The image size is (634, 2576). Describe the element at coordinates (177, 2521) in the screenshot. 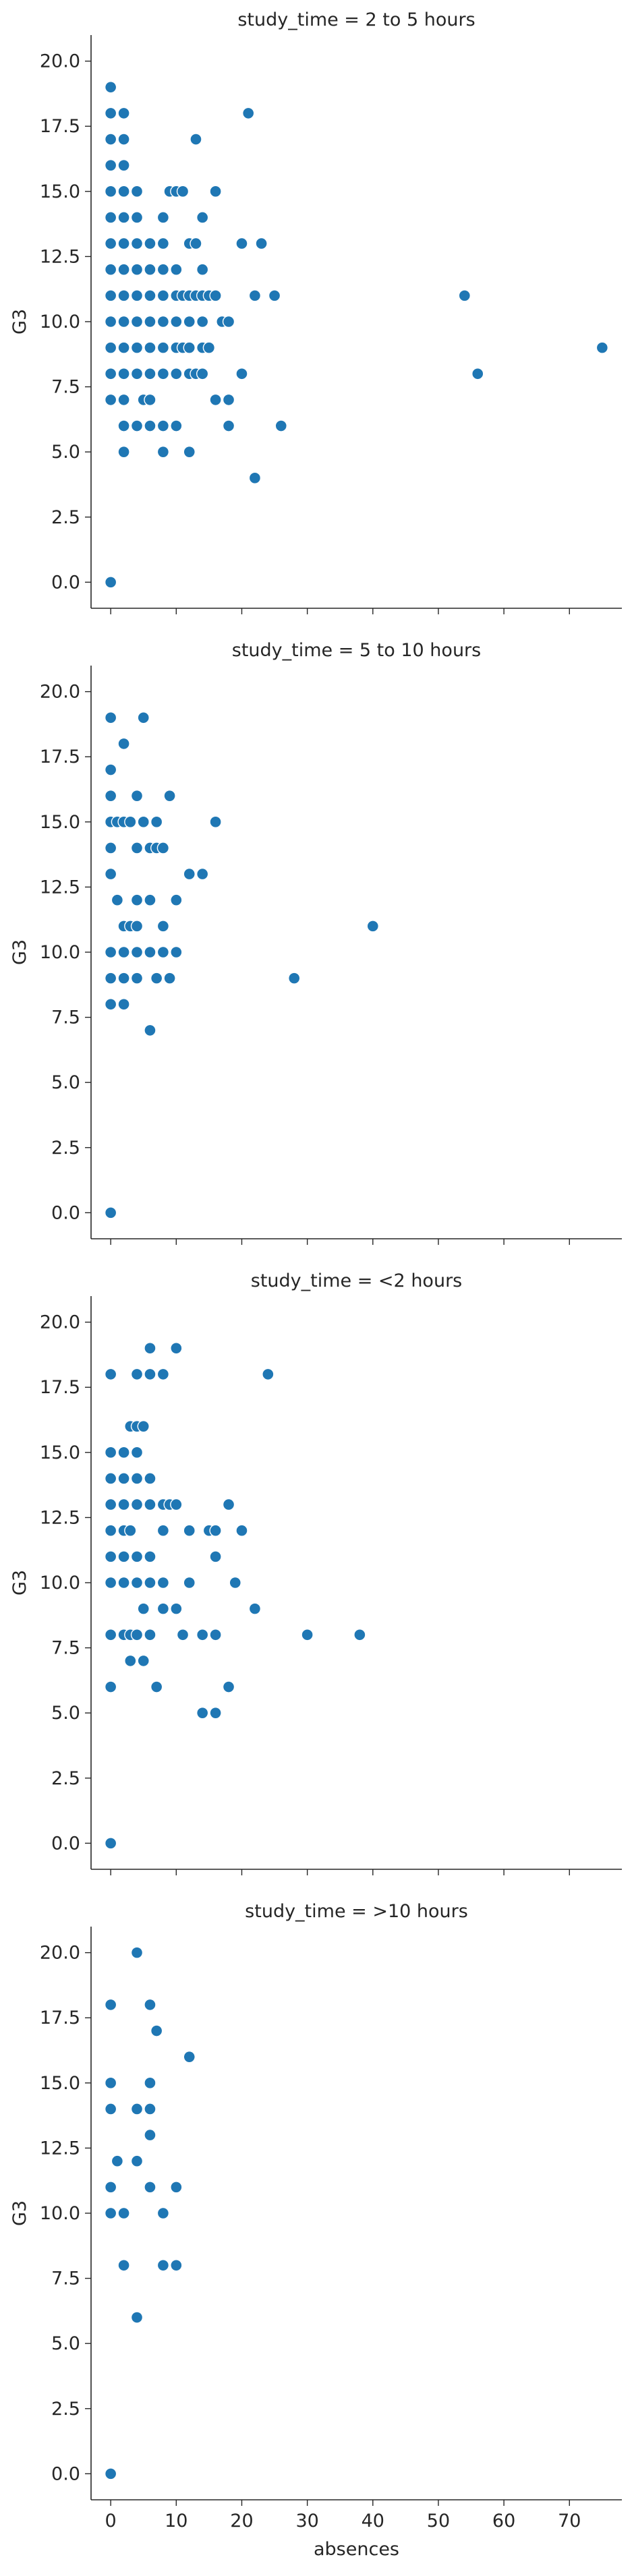

I see `x-tick-label: 10` at that location.